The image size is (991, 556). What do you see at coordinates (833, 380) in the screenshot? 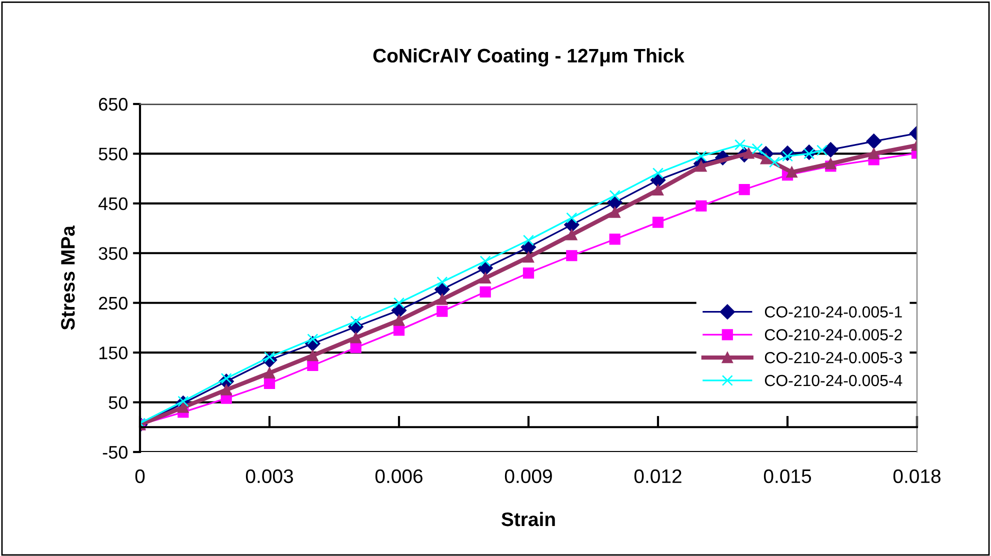
I see `legend-label: CO-210-24-0.005-4` at bounding box center [833, 380].